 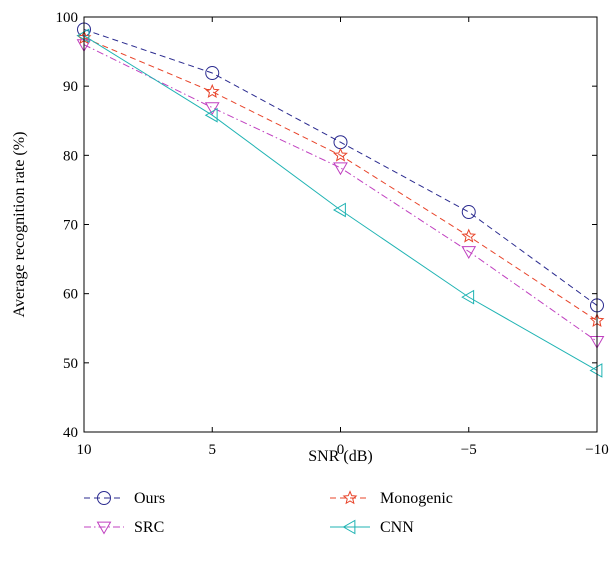 I want to click on y-axis-label: Average recognition rate (%), so click(x=19, y=225).